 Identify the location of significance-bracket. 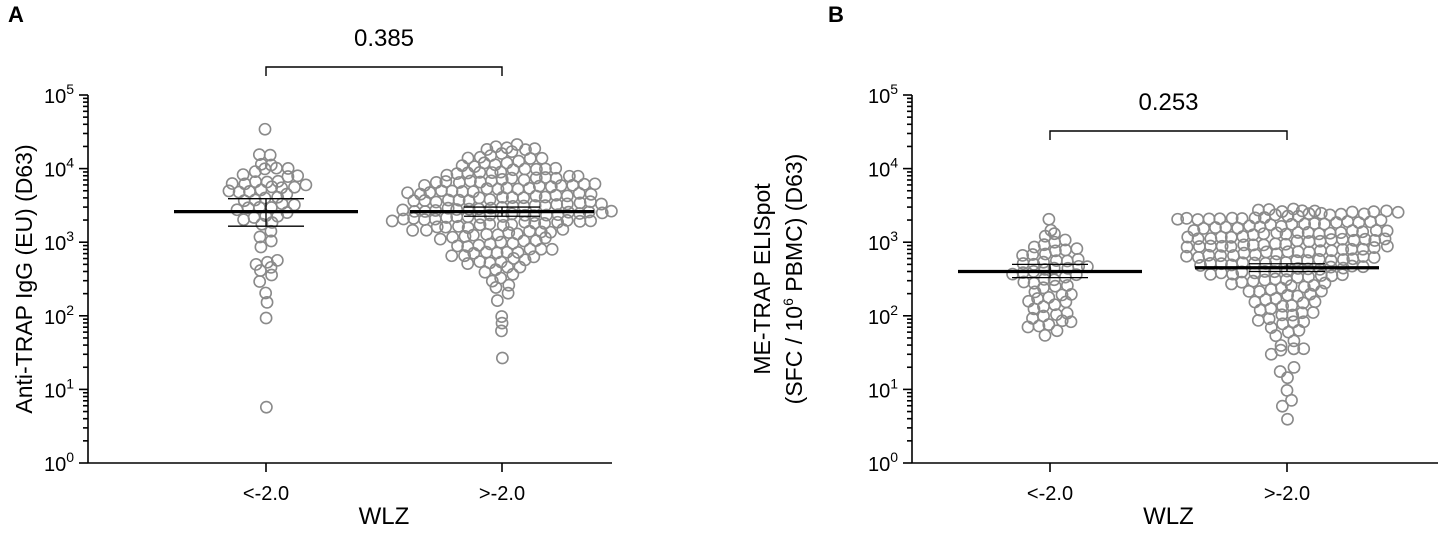
(384, 71).